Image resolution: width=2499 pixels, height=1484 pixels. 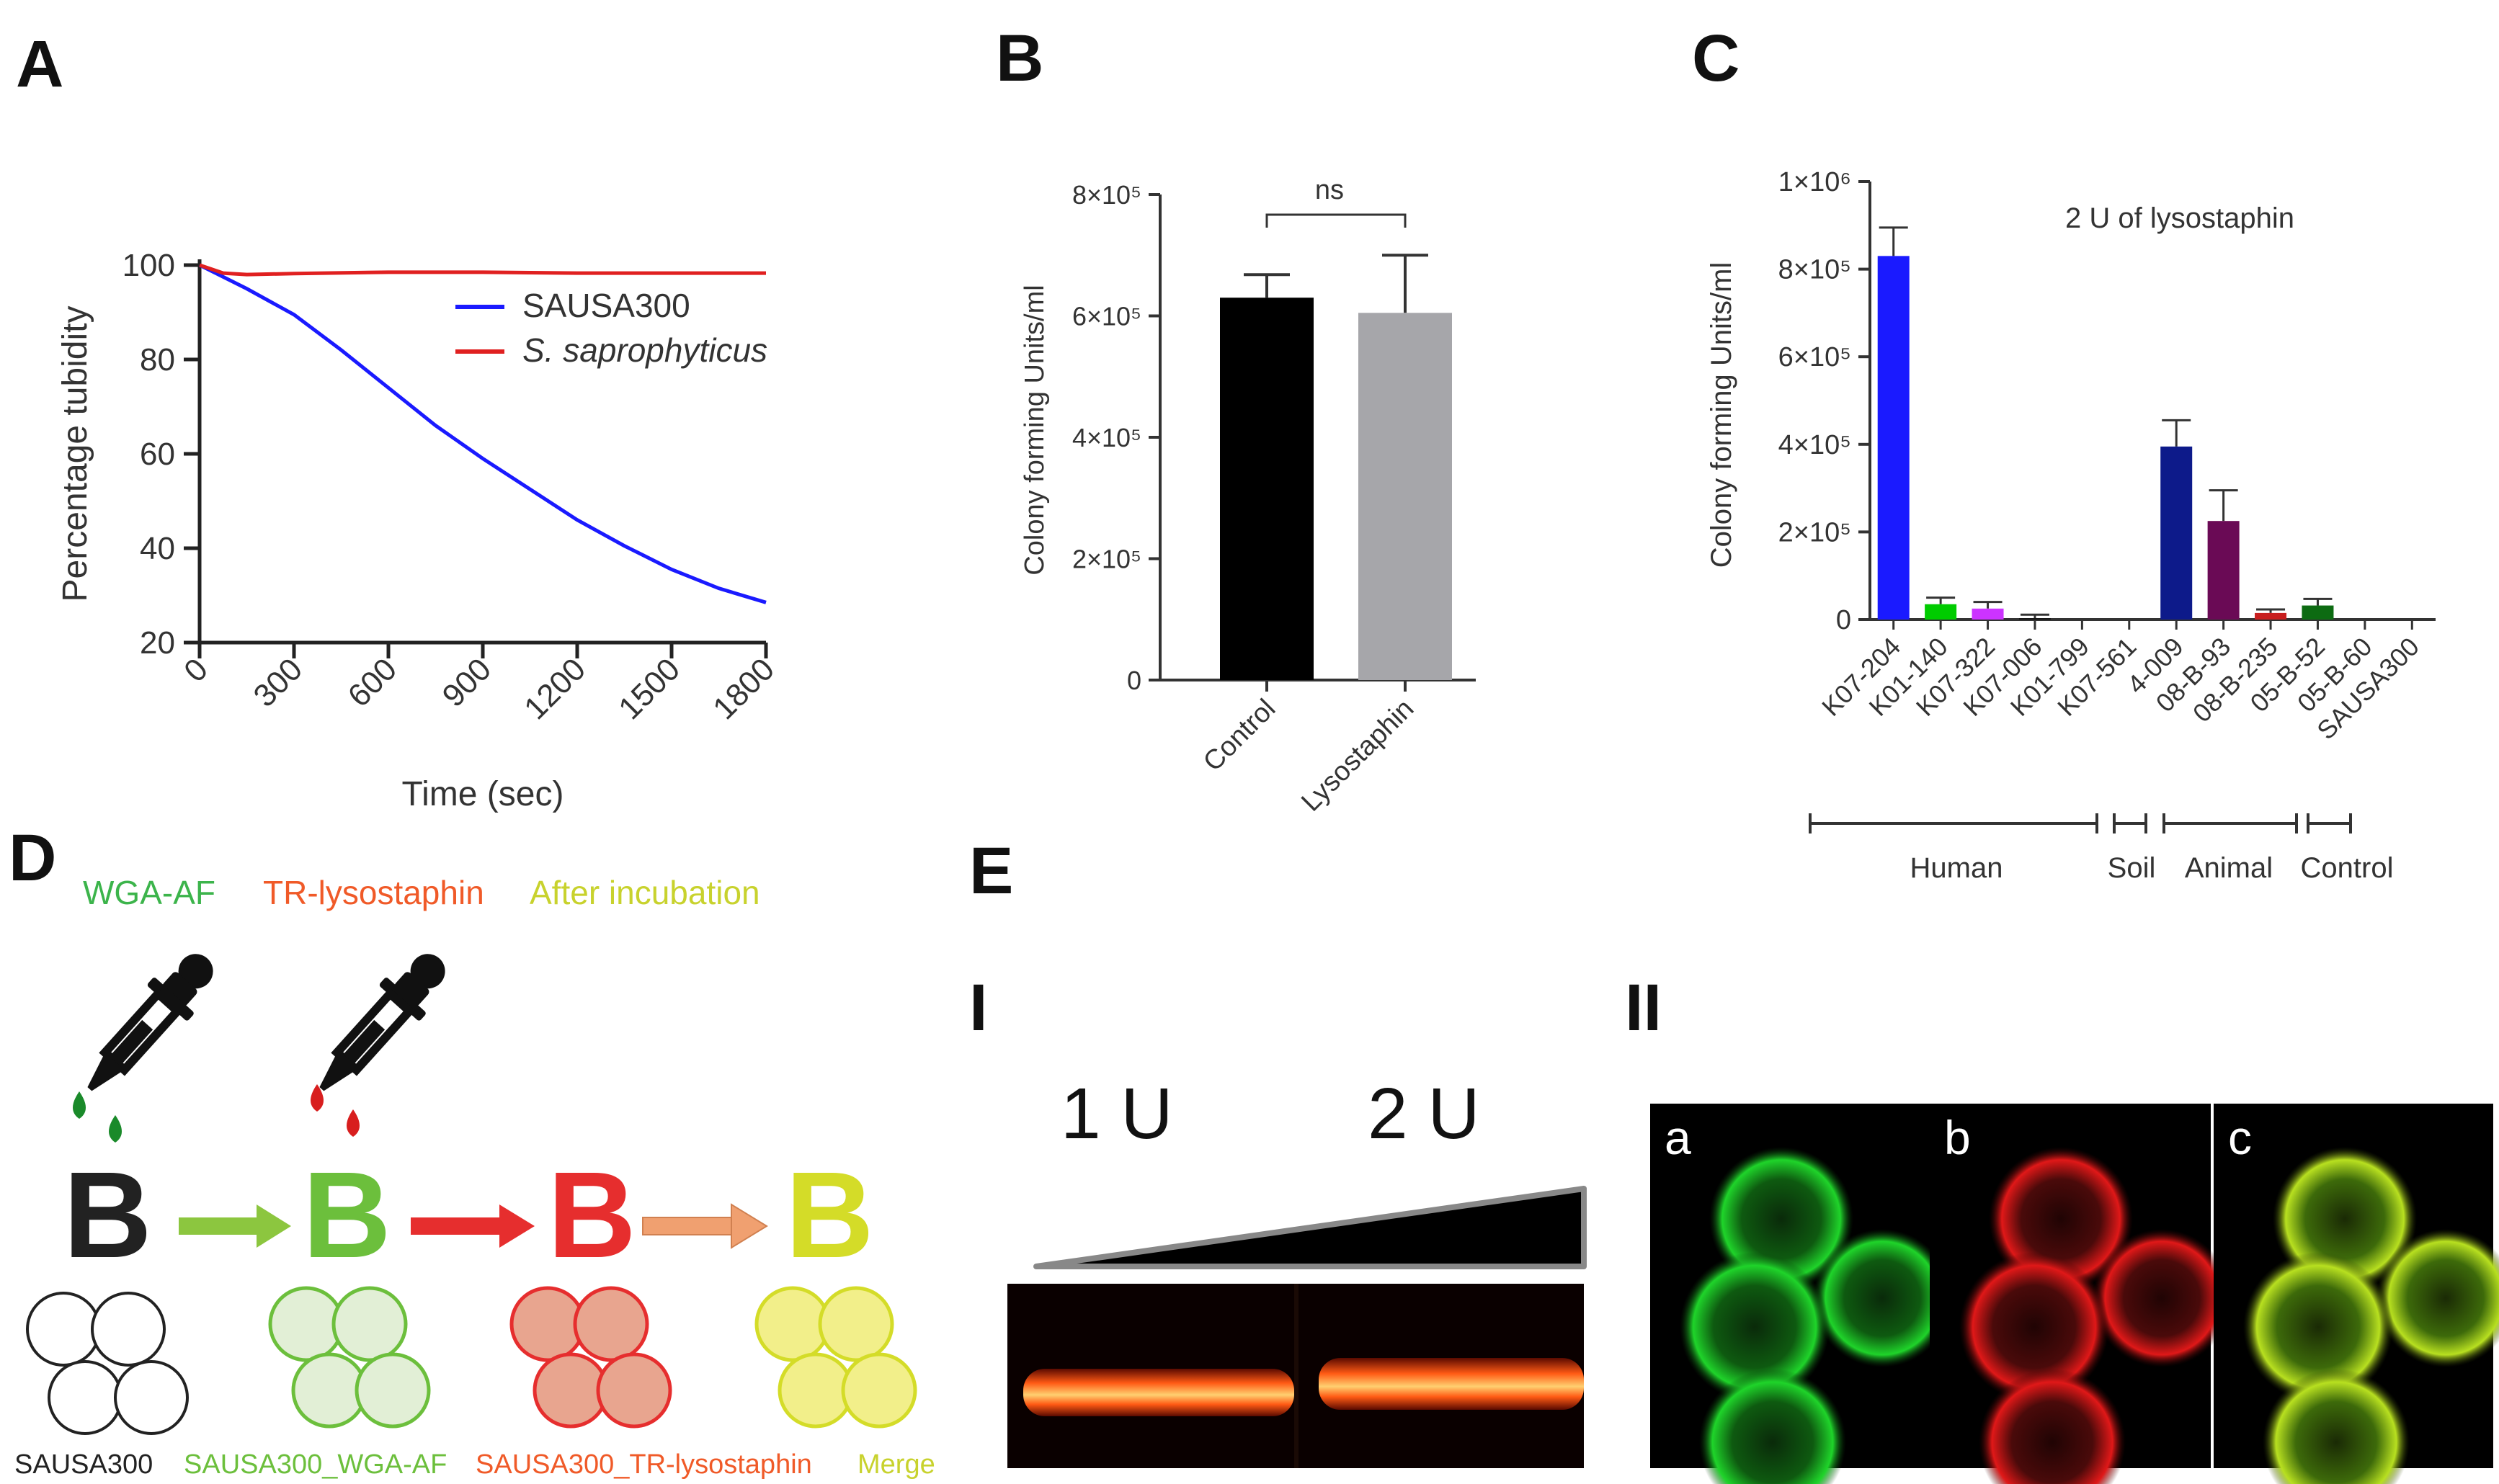 What do you see at coordinates (235, 1226) in the screenshot?
I see `arrow-green-icon` at bounding box center [235, 1226].